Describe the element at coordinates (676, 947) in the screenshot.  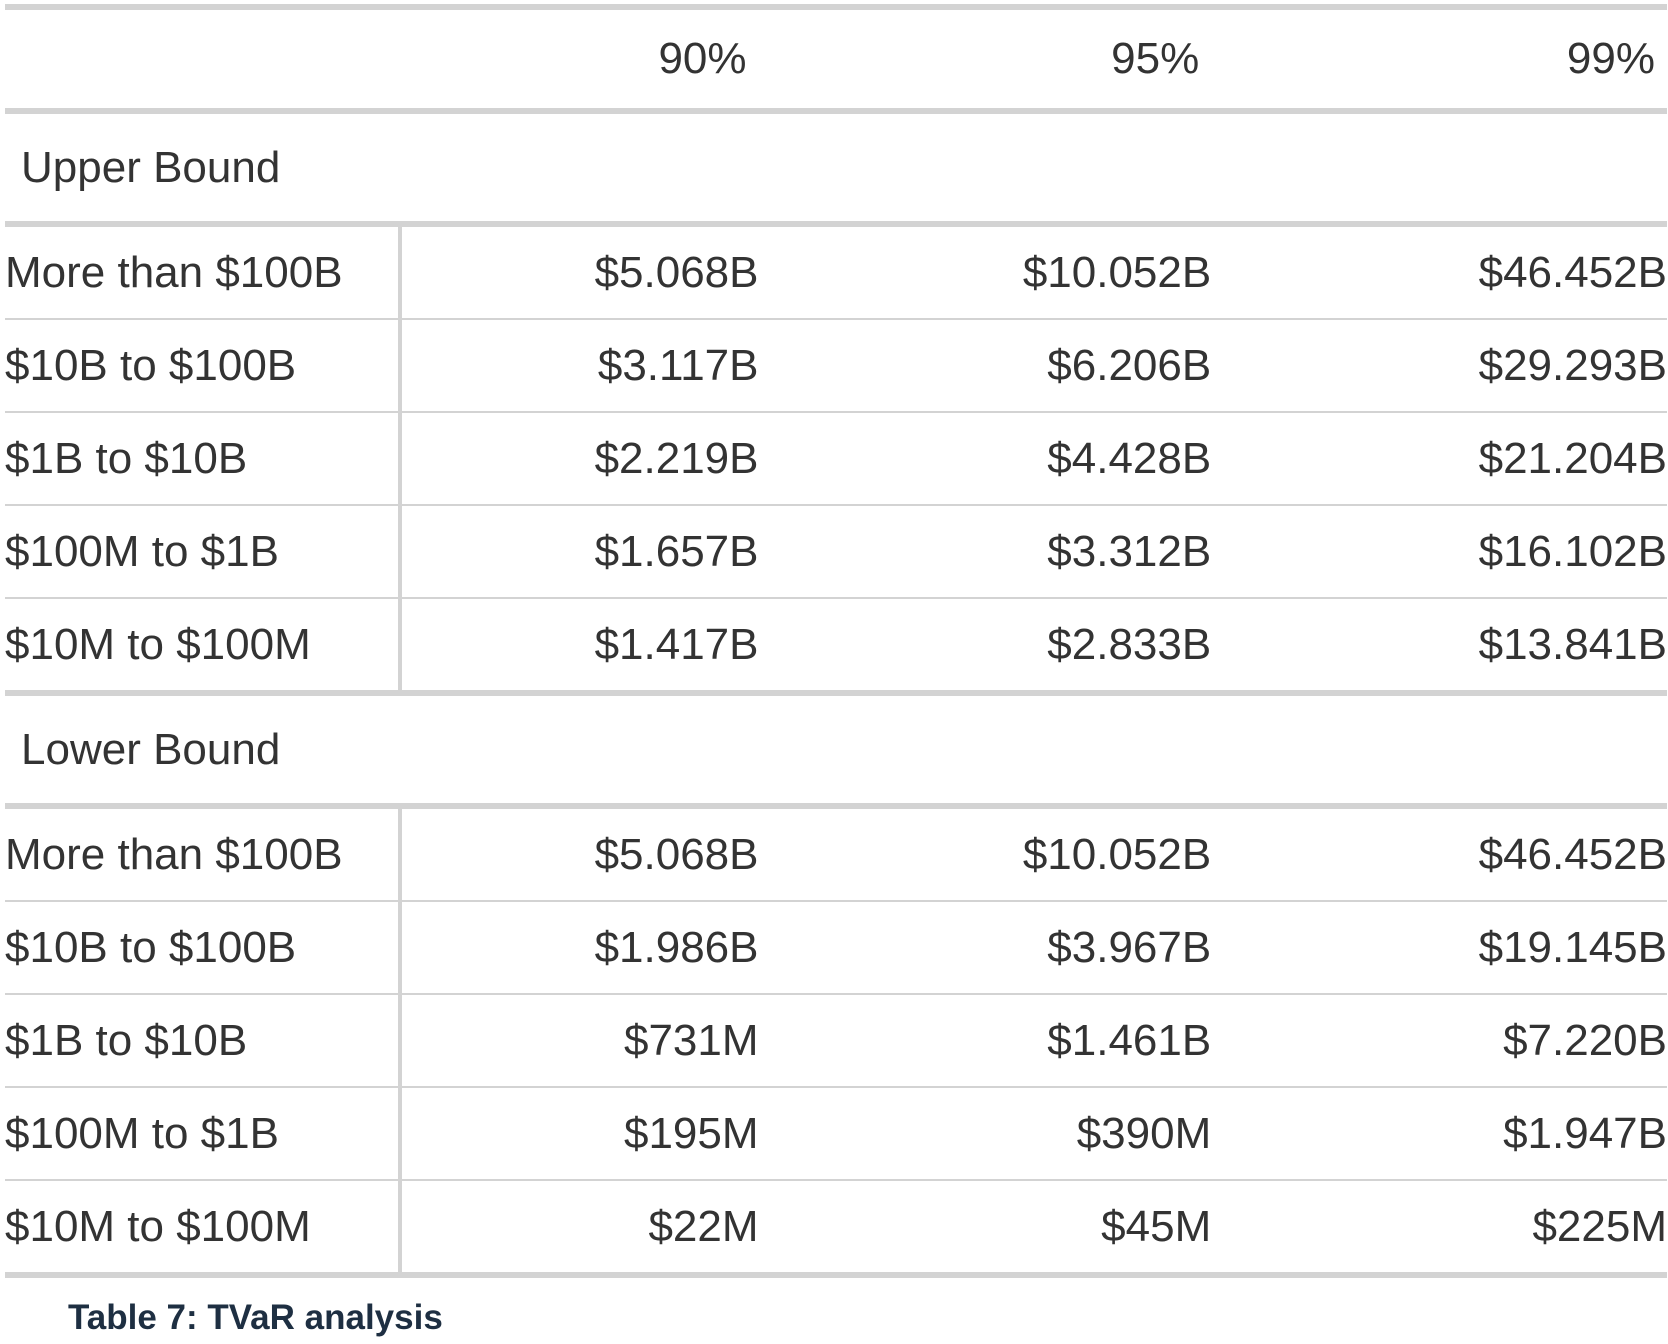
I see `cell-90: $1.986B` at that location.